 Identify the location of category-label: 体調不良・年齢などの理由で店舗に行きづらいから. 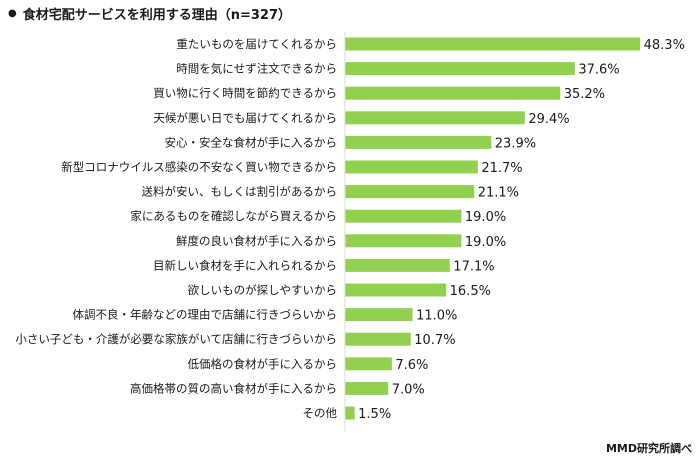
(205, 315).